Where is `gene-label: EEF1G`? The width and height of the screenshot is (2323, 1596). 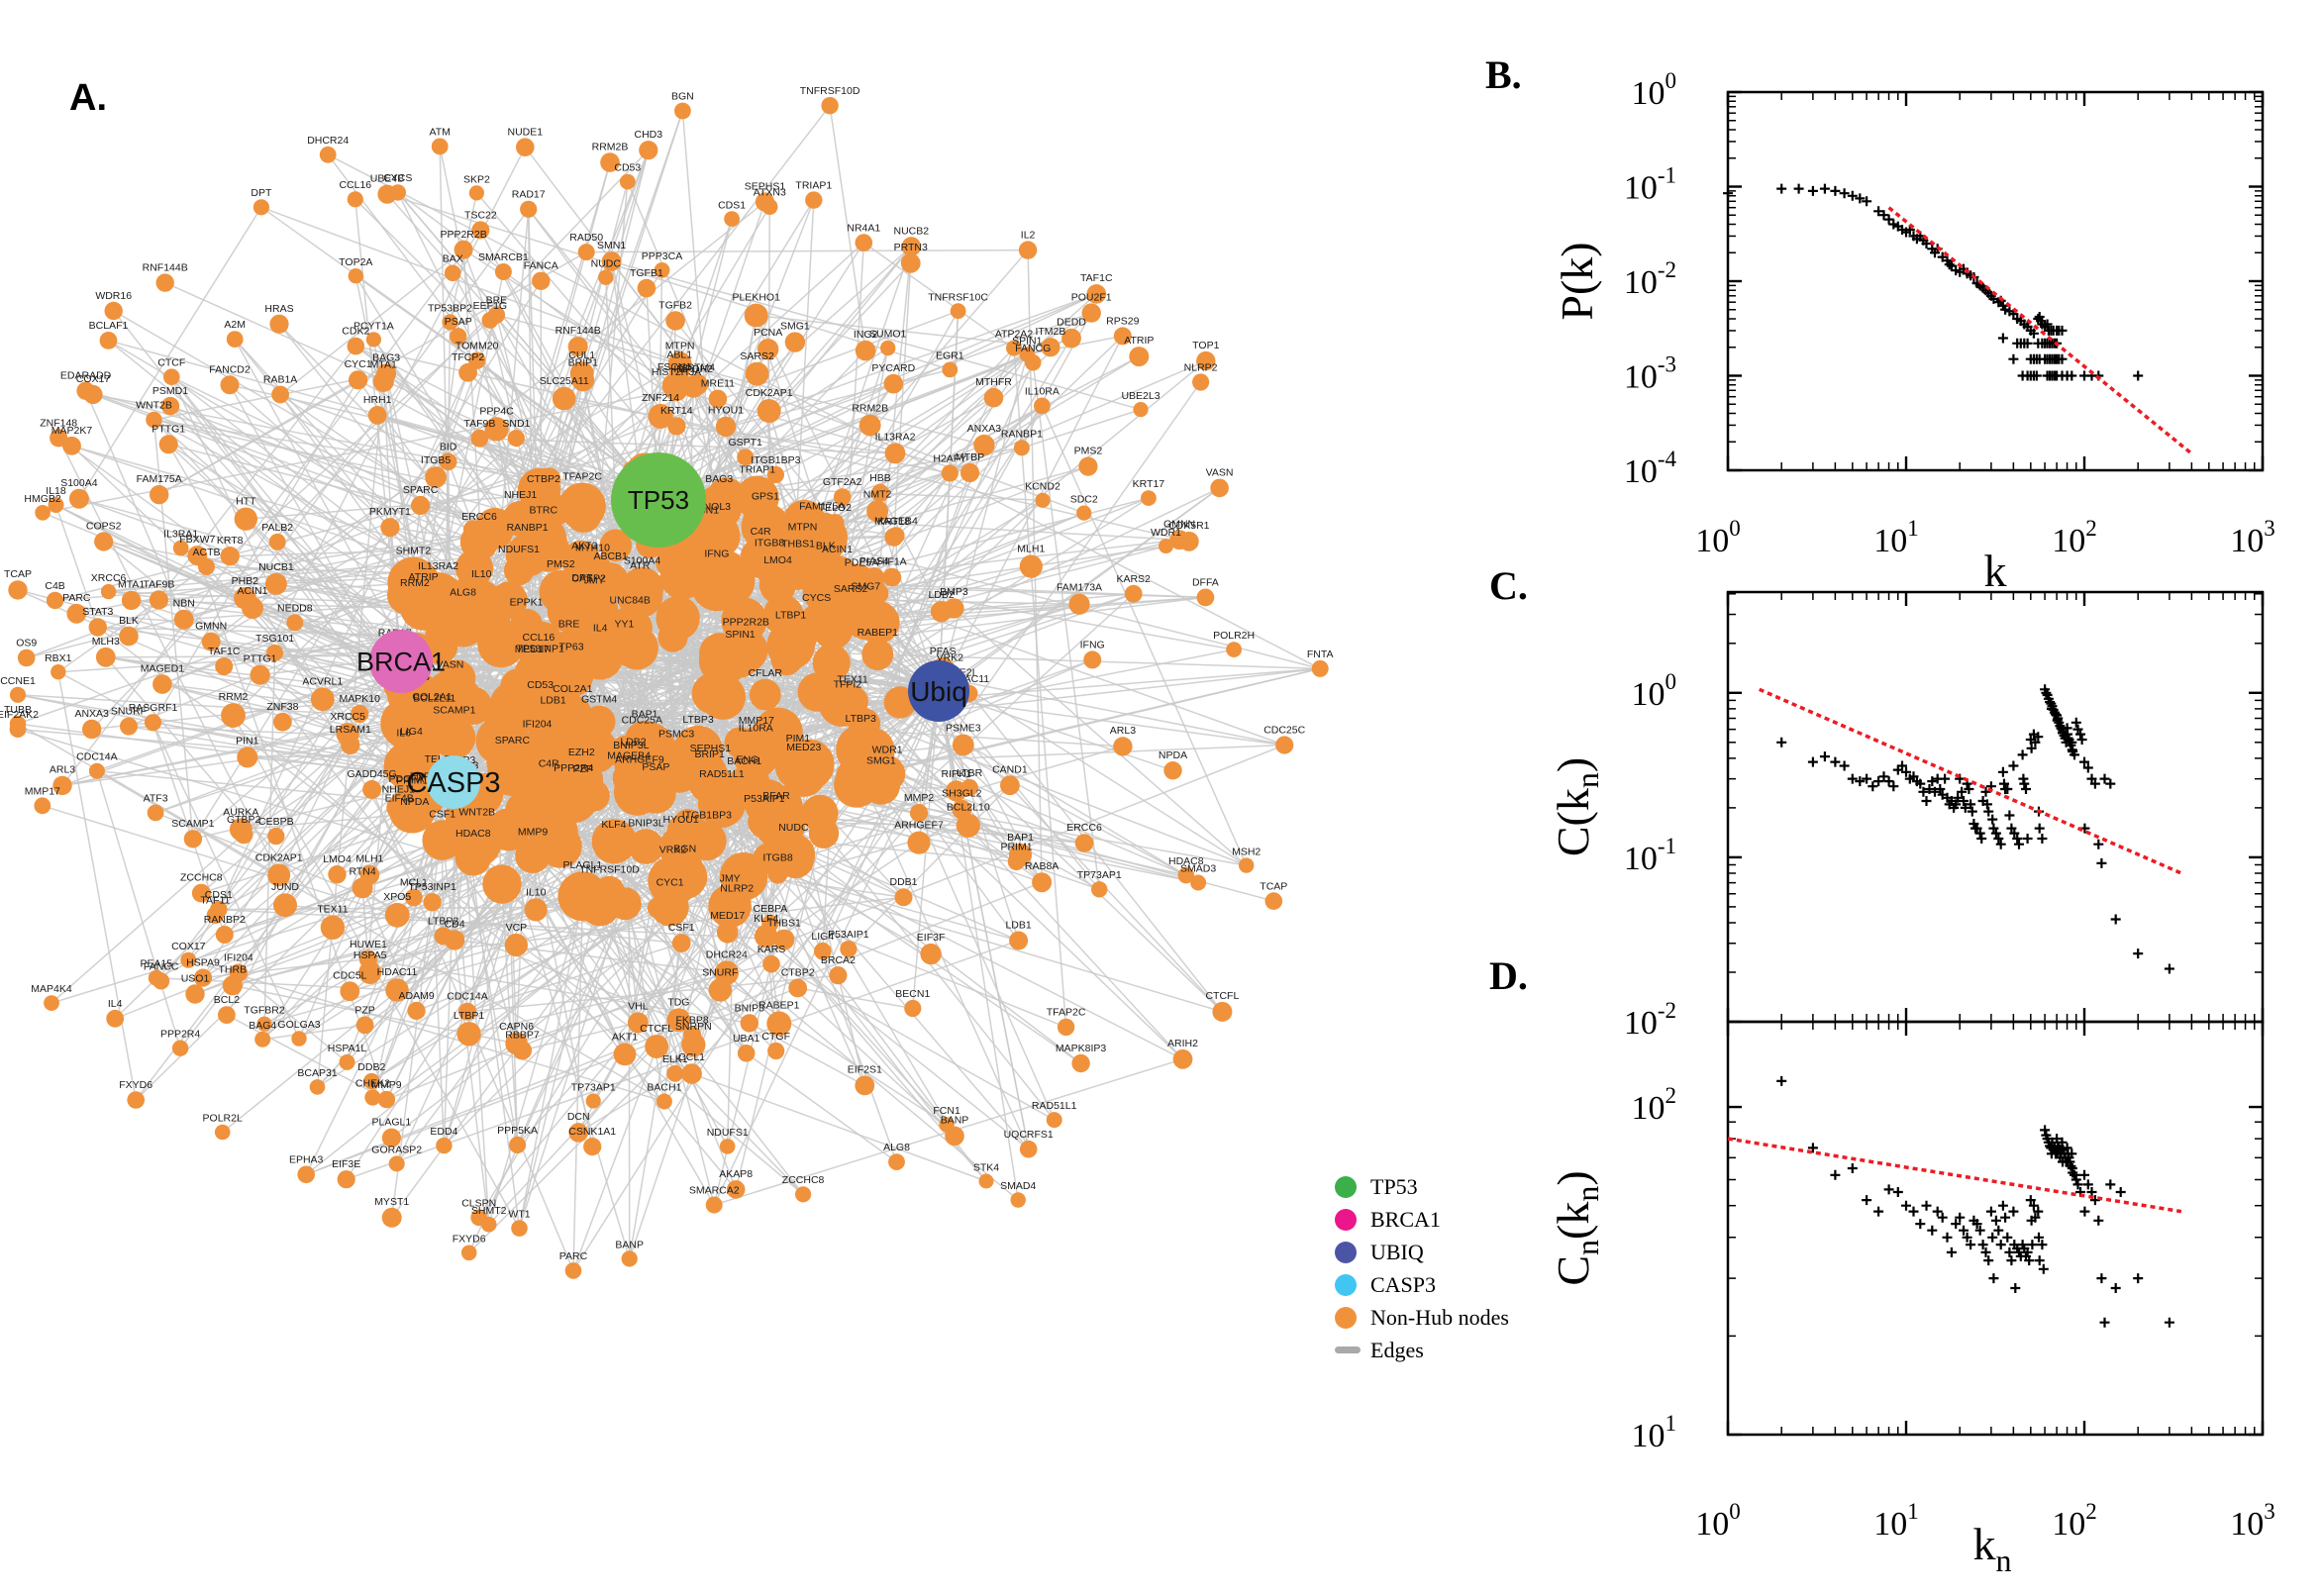 gene-label: EEF1G is located at coordinates (490, 306).